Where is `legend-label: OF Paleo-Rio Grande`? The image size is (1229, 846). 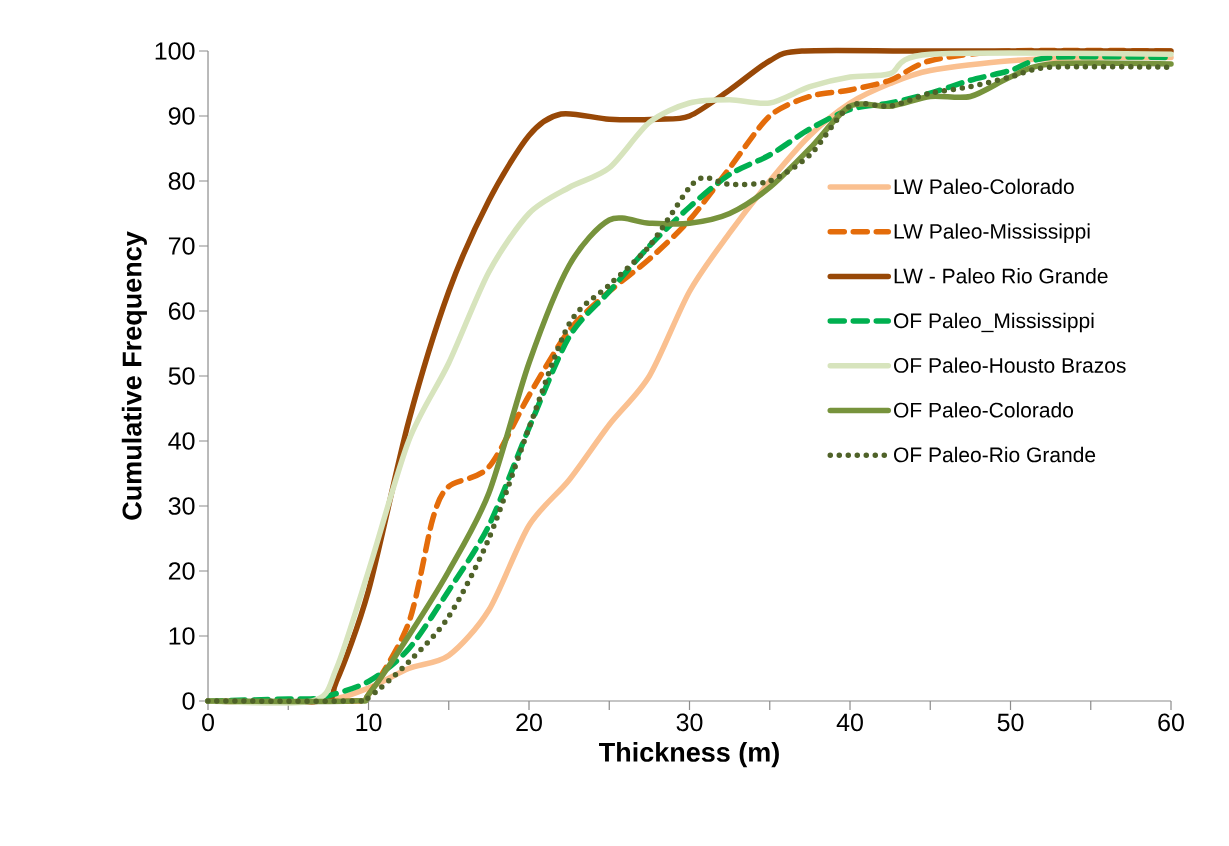 legend-label: OF Paleo-Rio Grande is located at coordinates (995, 454).